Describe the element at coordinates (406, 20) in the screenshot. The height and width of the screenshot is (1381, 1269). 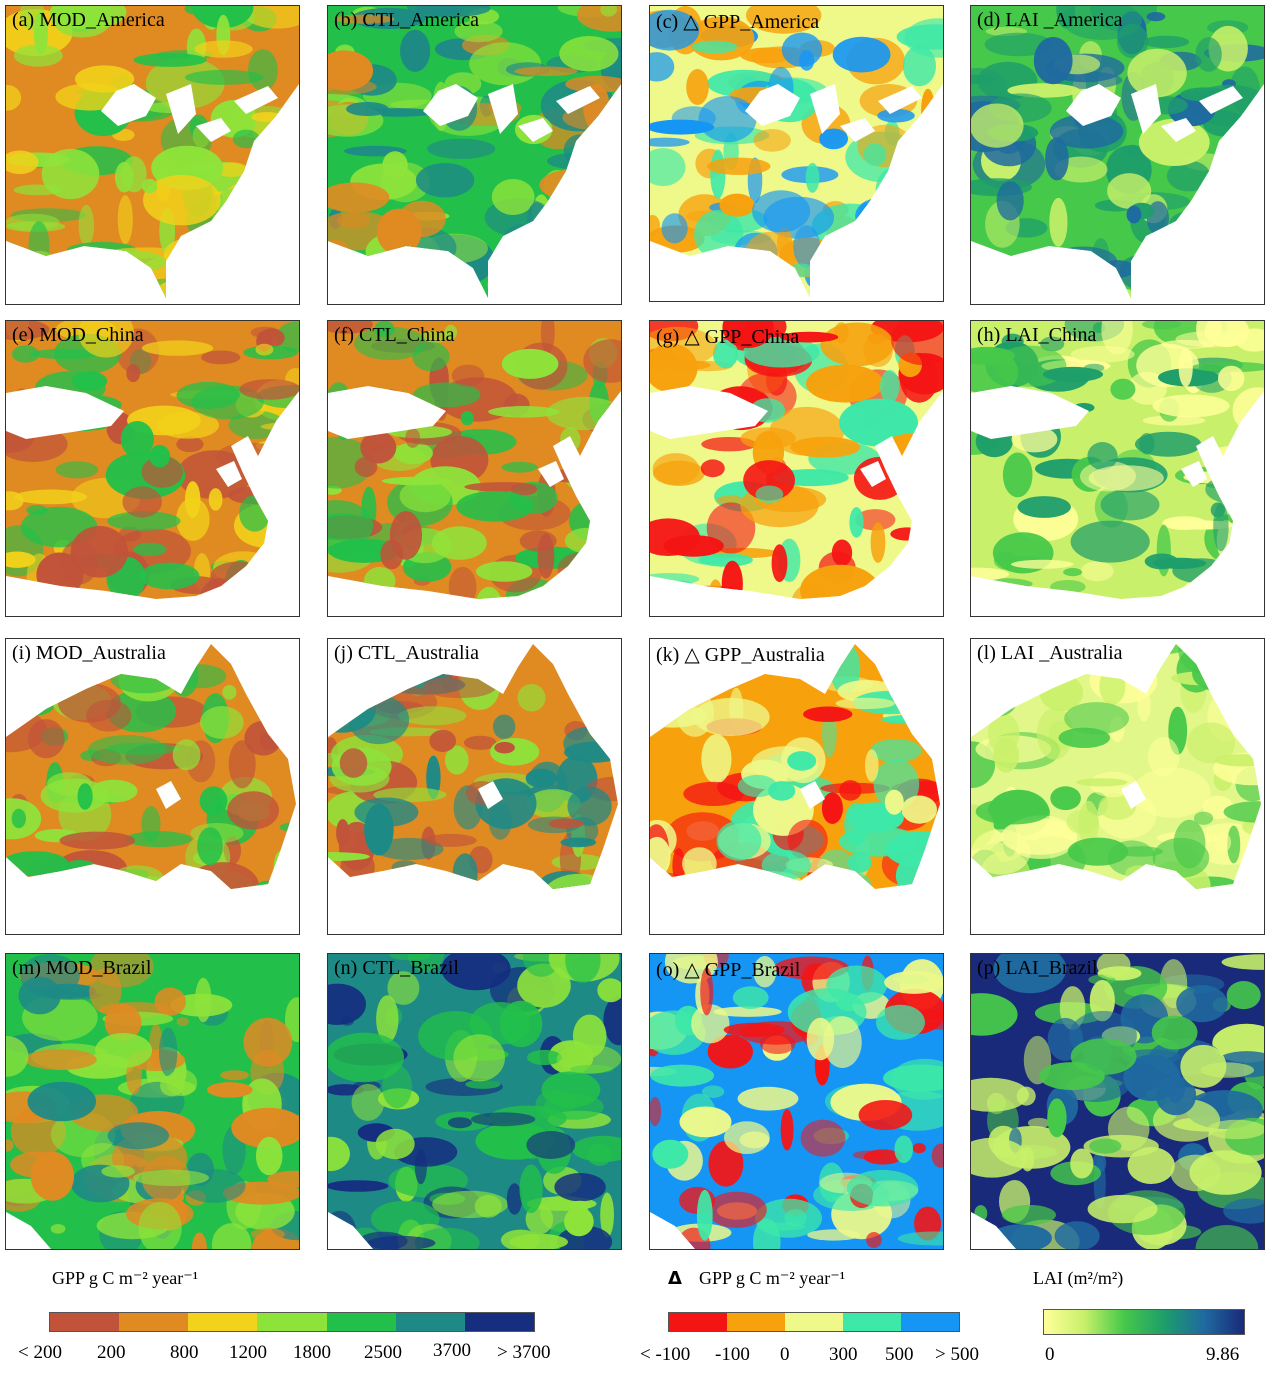
I see `panel-label: (b) CTL_America` at that location.